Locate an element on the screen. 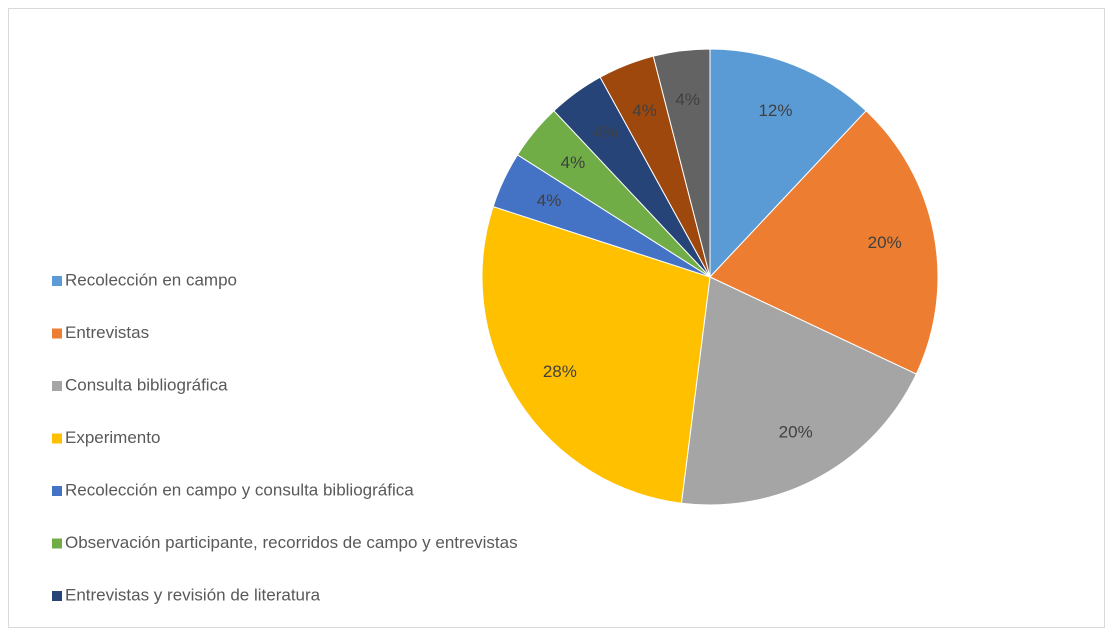  data-label: 28% is located at coordinates (560, 371).